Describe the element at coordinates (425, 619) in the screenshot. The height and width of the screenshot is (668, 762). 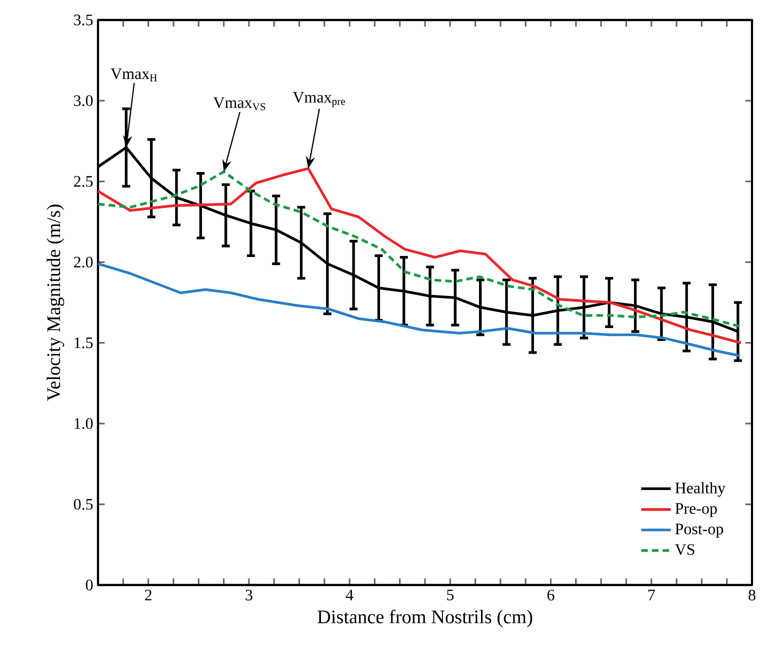
I see `x-axis-title: Distance from Nostrils (cm)` at that location.